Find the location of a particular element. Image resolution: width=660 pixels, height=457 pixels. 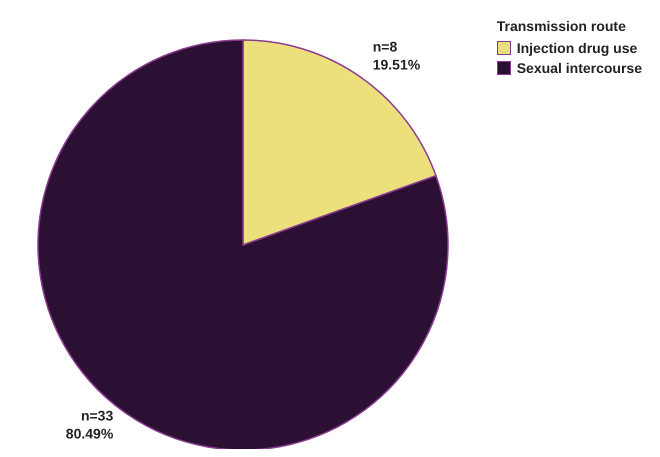

data-label: n=8 19.51% is located at coordinates (396, 55).